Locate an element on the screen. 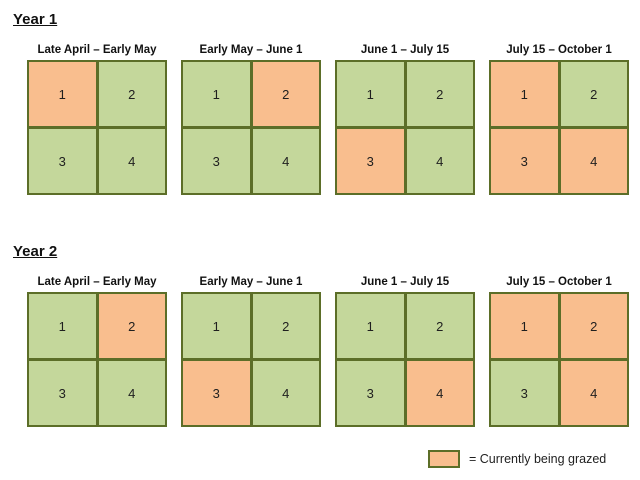 Image resolution: width=640 pixels, height=480 pixels. legend: = Currently being grazed is located at coordinates (517, 459).